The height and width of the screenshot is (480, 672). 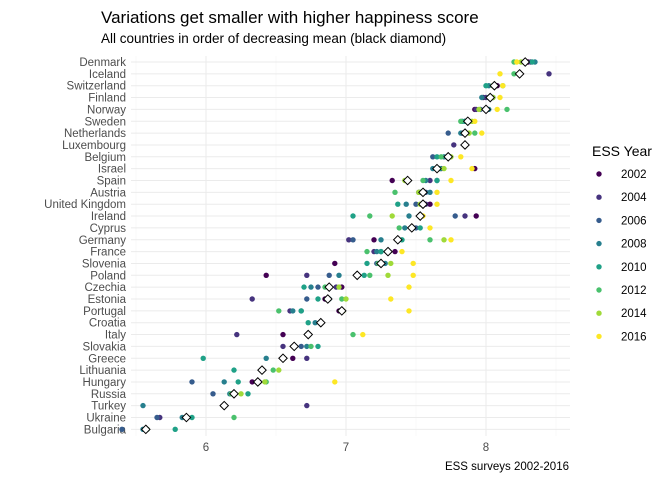 I want to click on y-tick-label-italy: Italy, so click(x=115, y=336).